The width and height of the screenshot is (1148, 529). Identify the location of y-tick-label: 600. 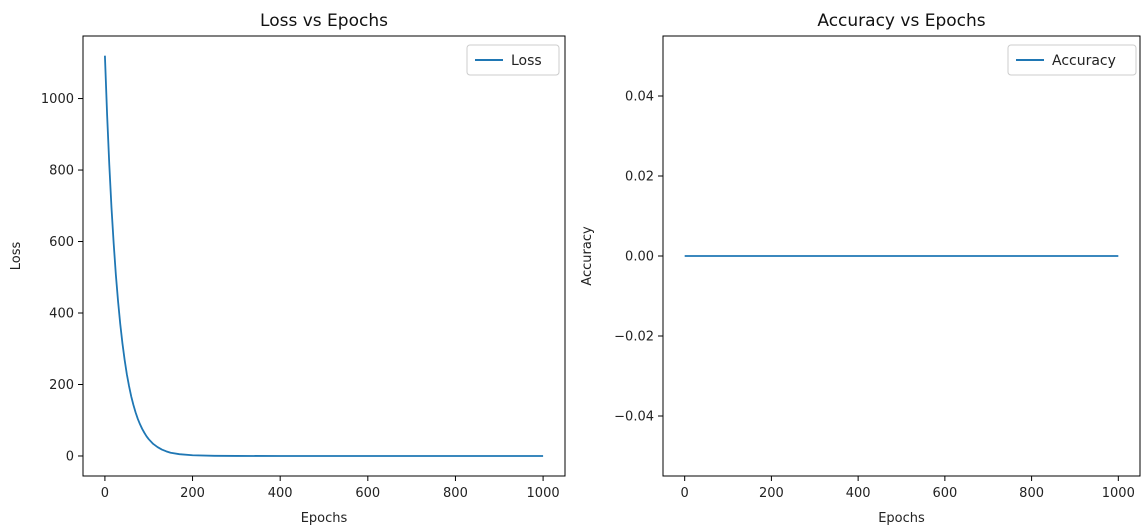
(61, 242).